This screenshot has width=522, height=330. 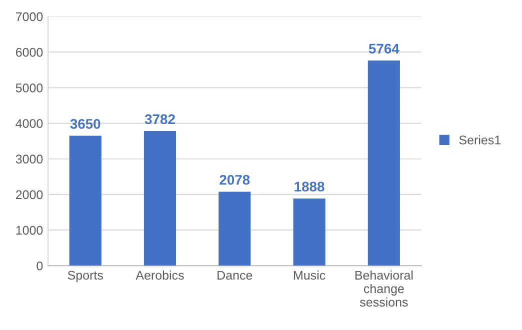 I want to click on data-label: 3650, so click(x=85, y=123).